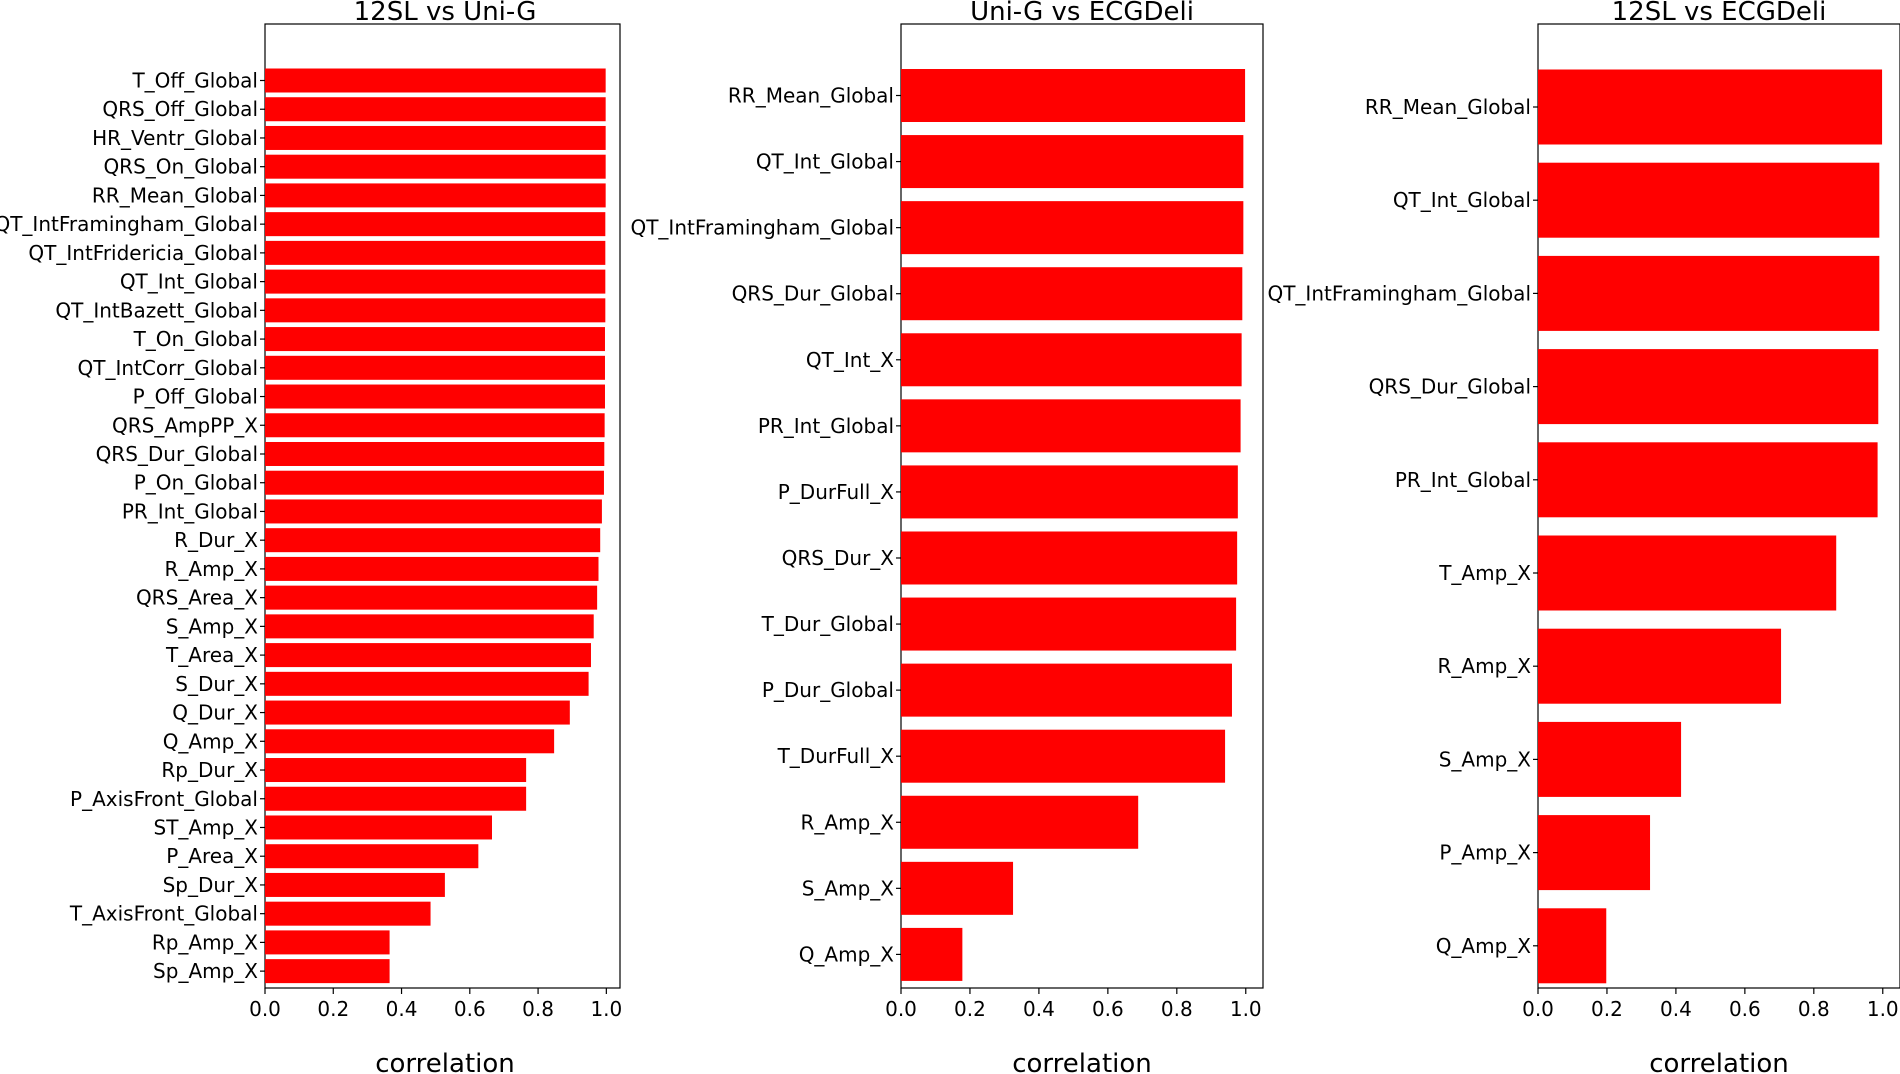 Image resolution: width=1900 pixels, height=1074 pixels. Describe the element at coordinates (215, 713) in the screenshot. I see `y-tick-label: Q_Dur_X` at that location.